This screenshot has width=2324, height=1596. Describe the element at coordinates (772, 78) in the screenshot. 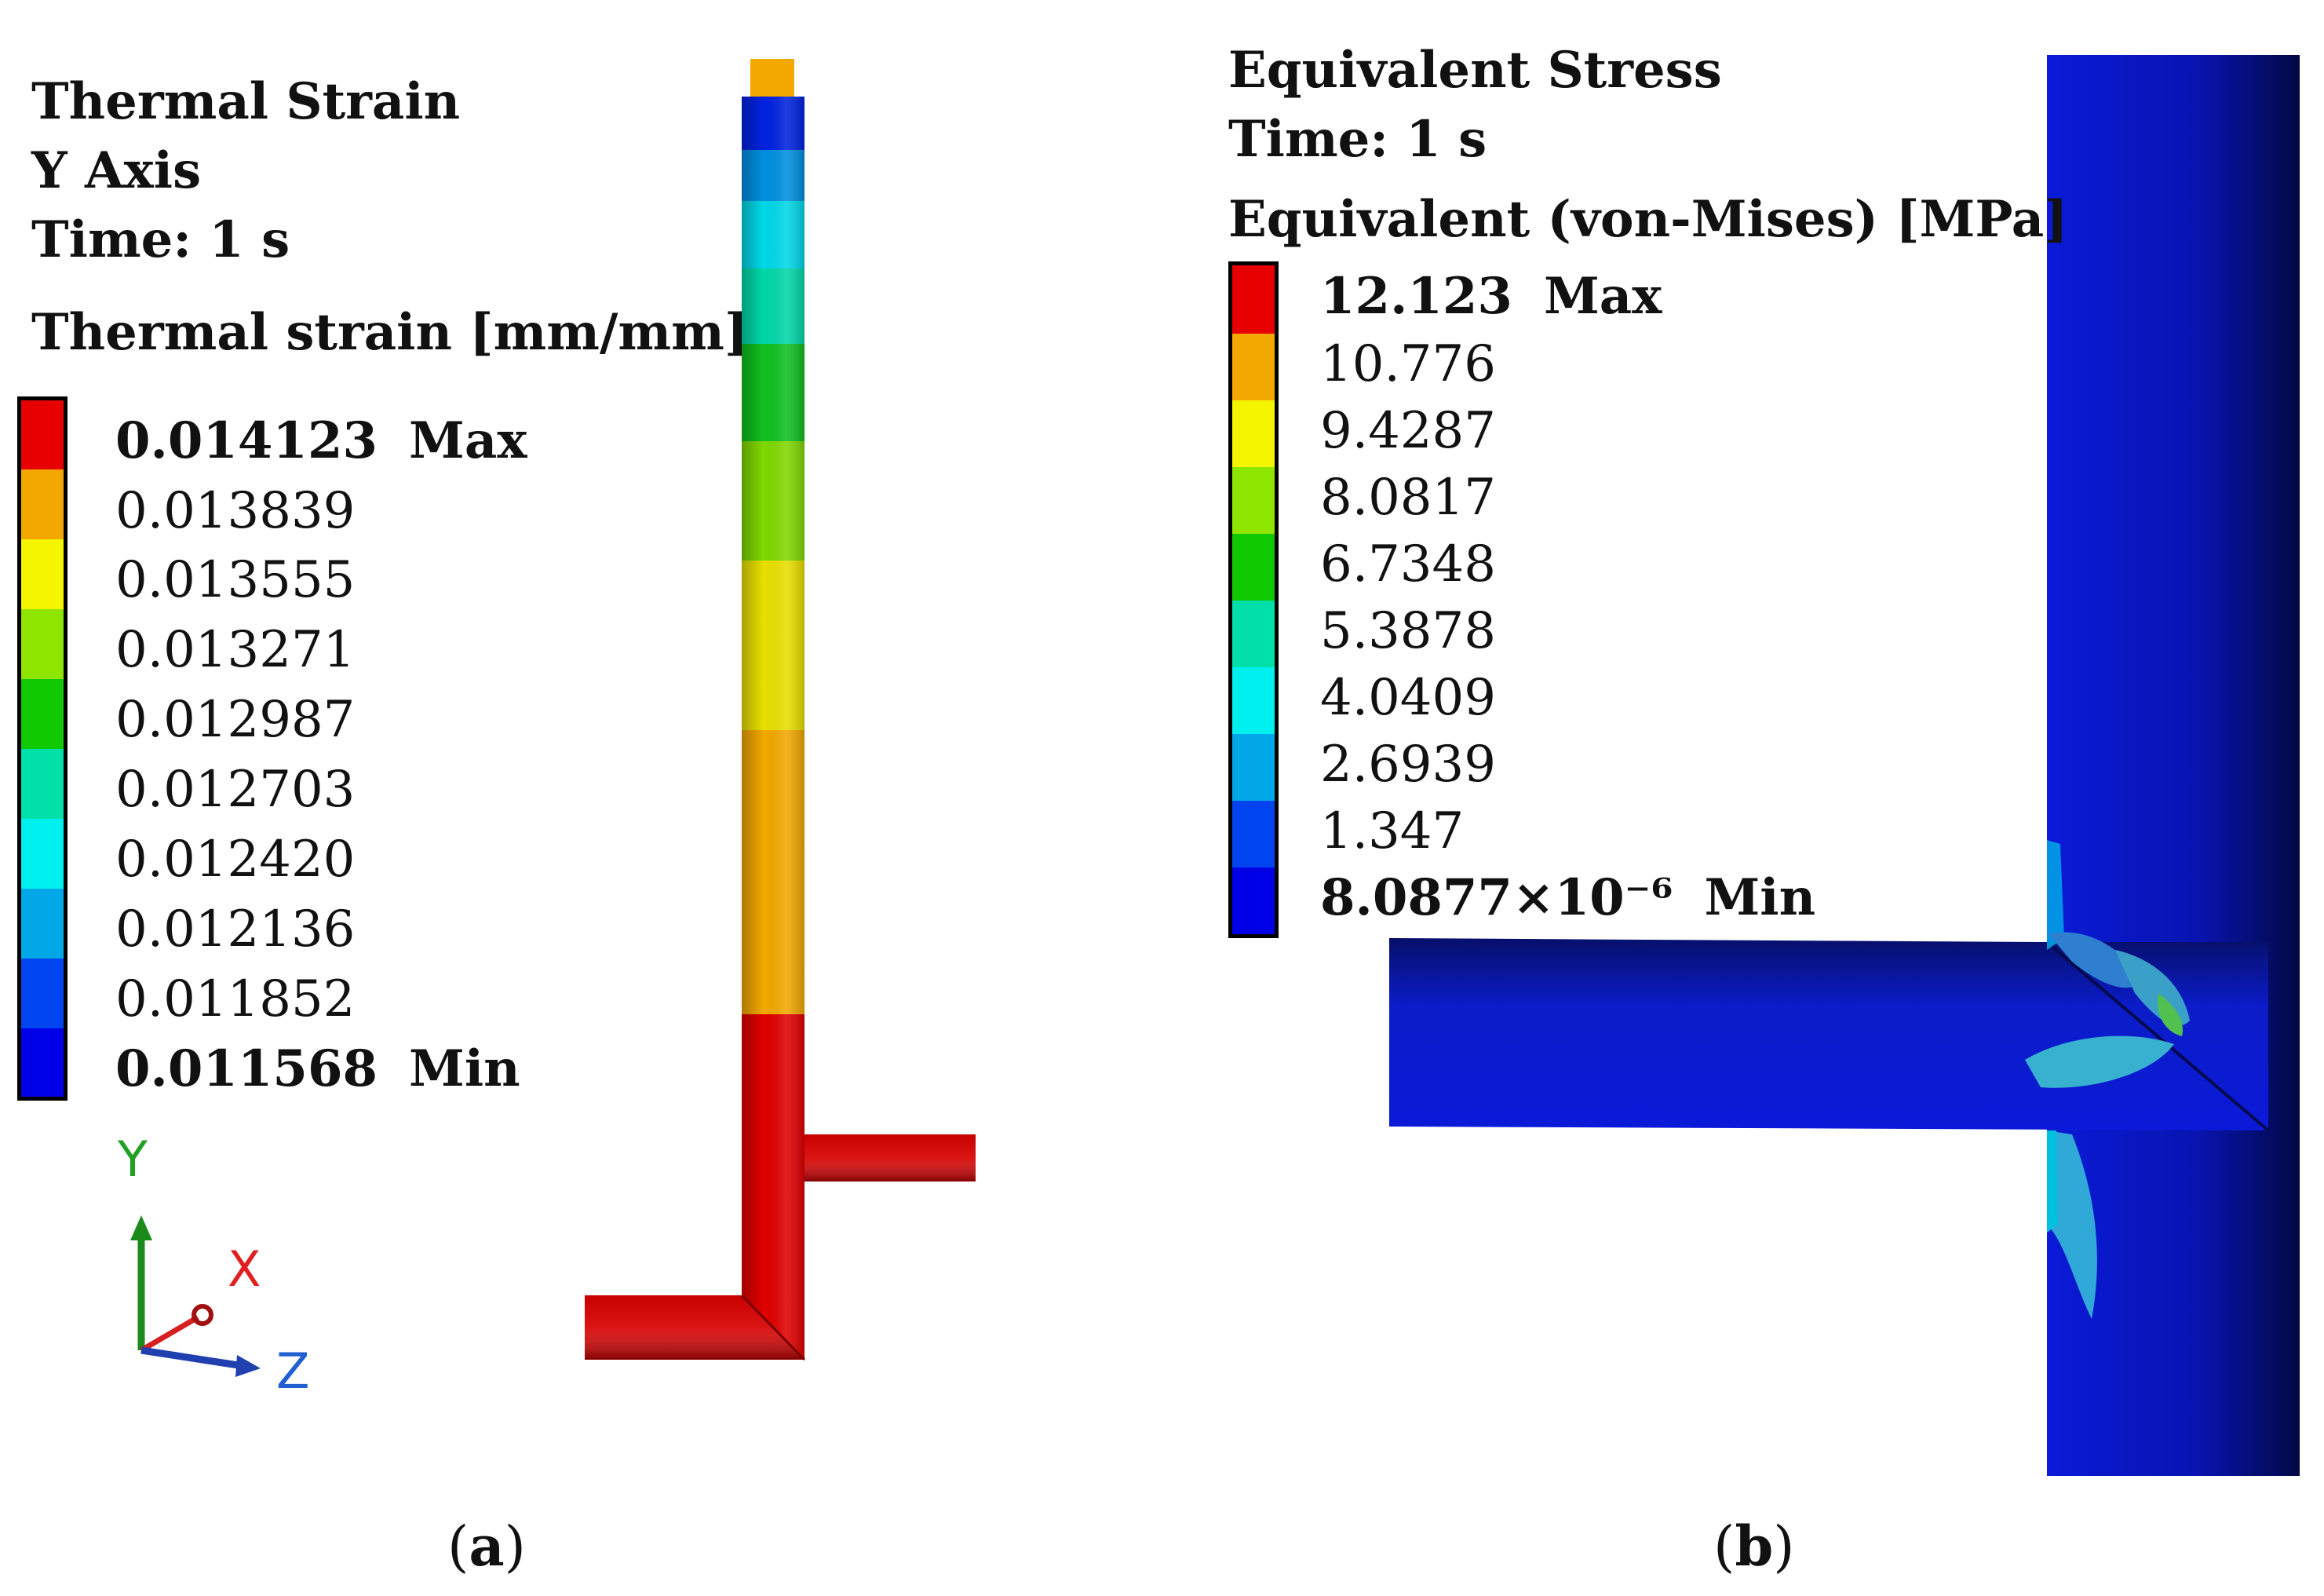

I see `pipe-cap` at that location.